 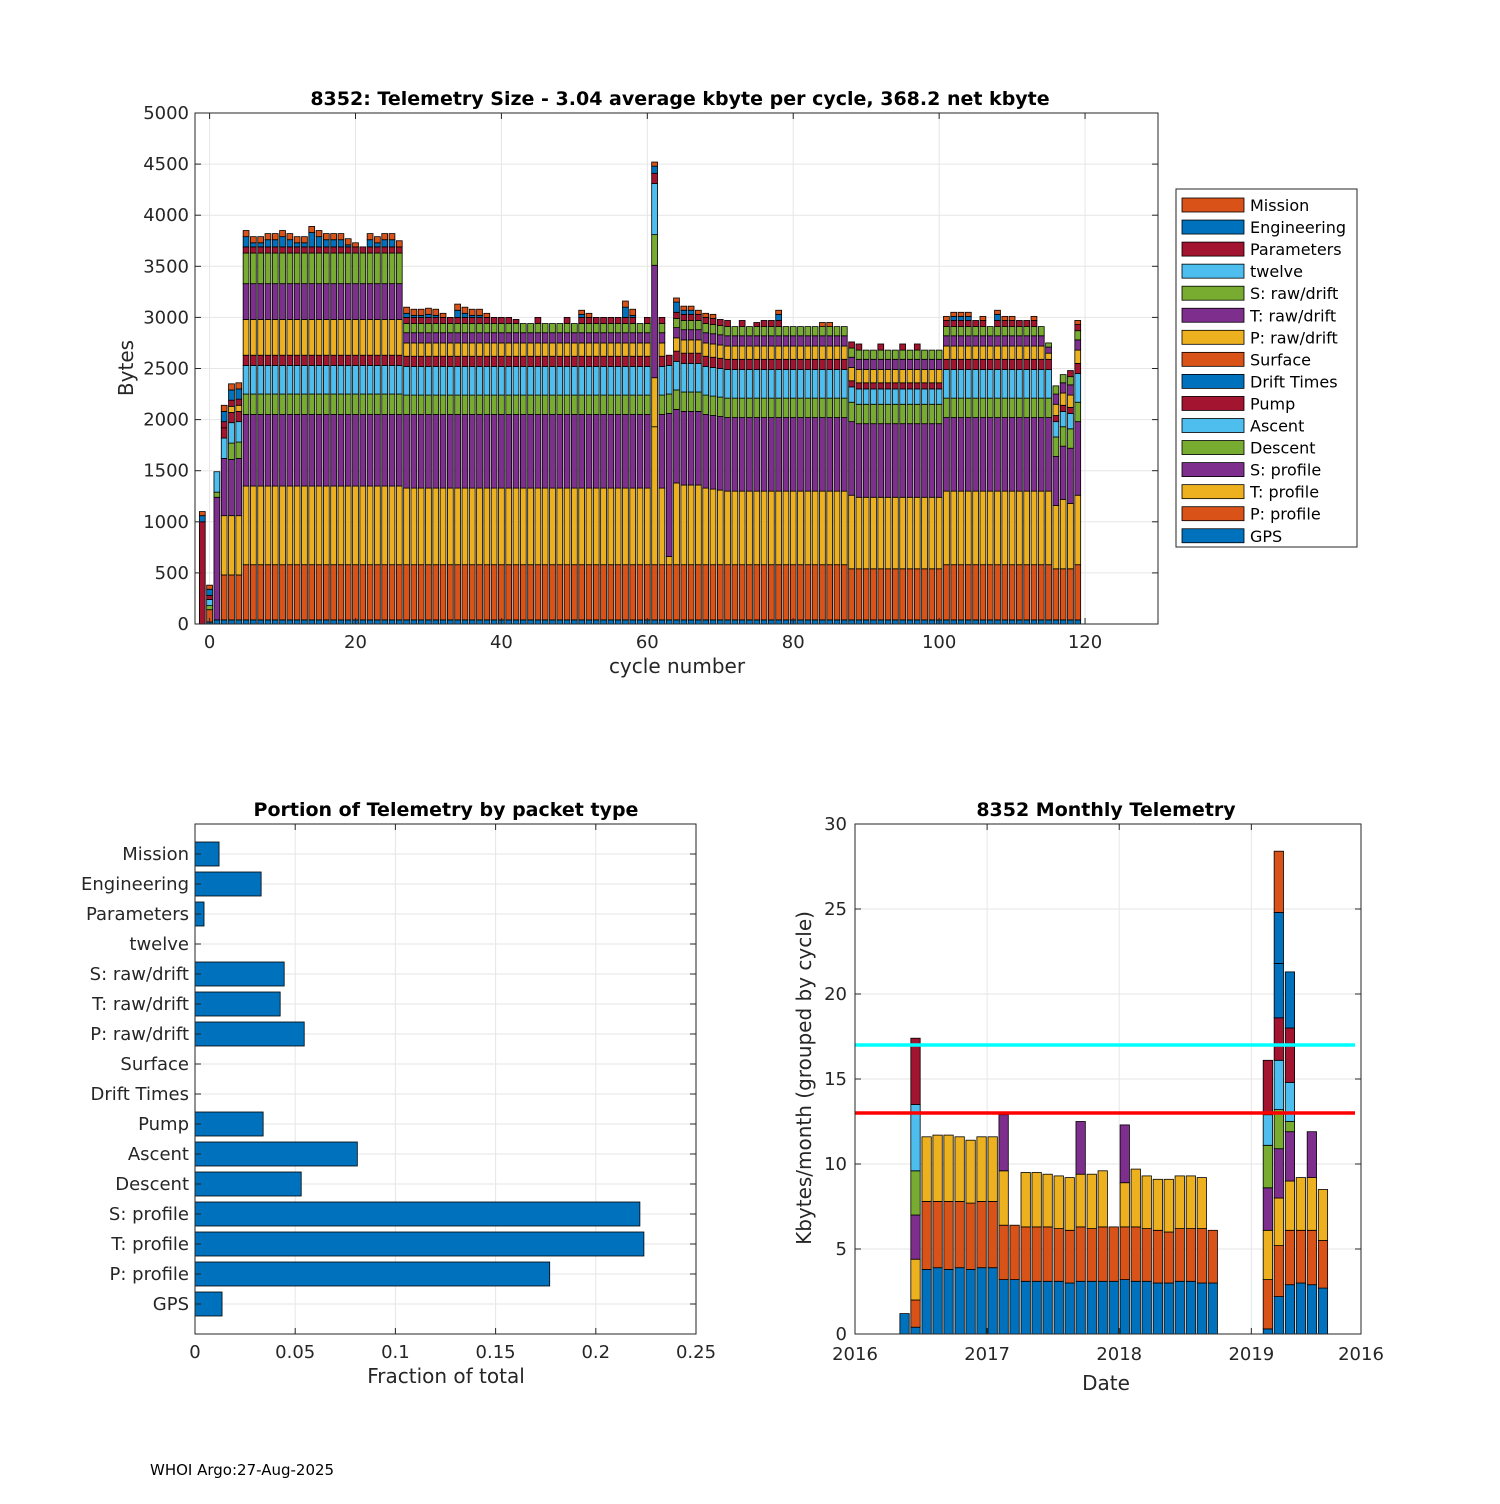 I want to click on top-y-tick-label: 4500, so click(x=166, y=164).